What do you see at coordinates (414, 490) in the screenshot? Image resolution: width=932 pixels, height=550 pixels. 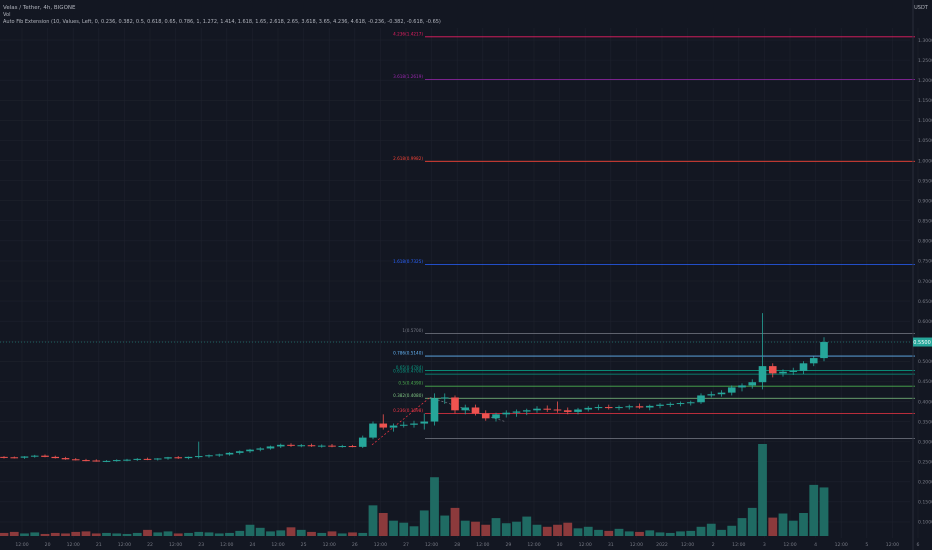 I see `volume-bars` at bounding box center [414, 490].